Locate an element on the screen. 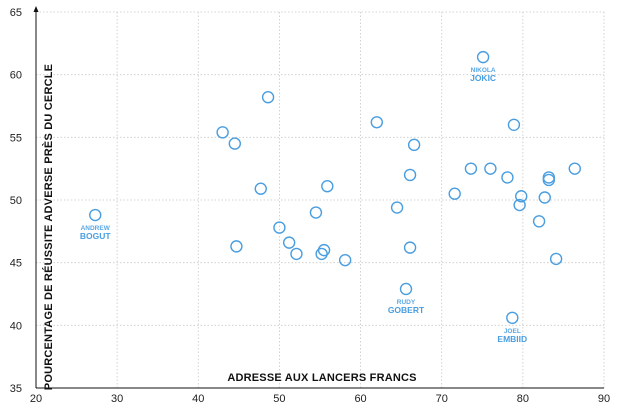 The height and width of the screenshot is (418, 621). y-tick-label: 45 is located at coordinates (16, 264).